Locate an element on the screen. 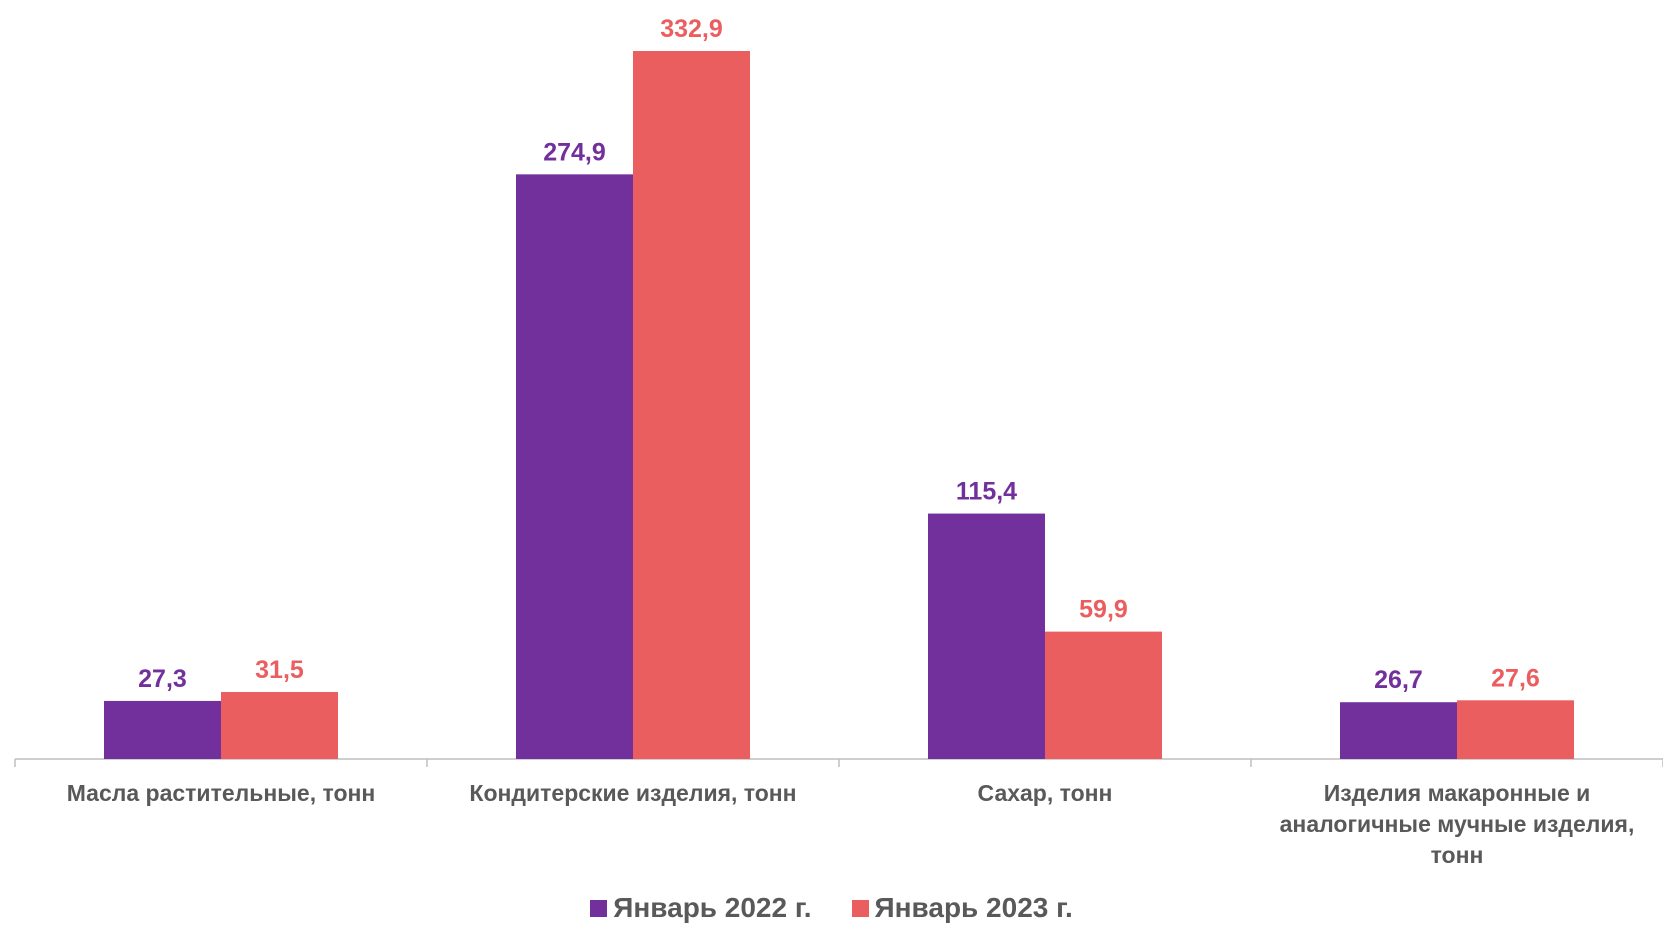 Image resolution: width=1663 pixels, height=928 pixels. legend-item: Январь 2022 г. is located at coordinates (701, 908).